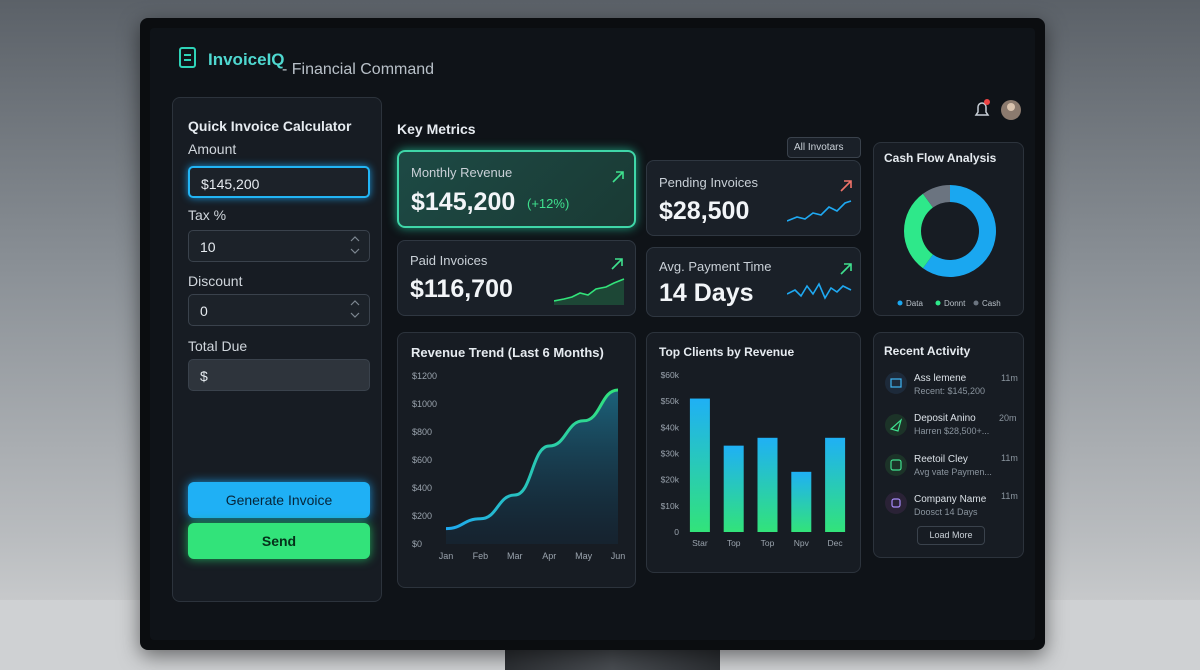  I want to click on legend-label: Donnt, so click(955, 303).